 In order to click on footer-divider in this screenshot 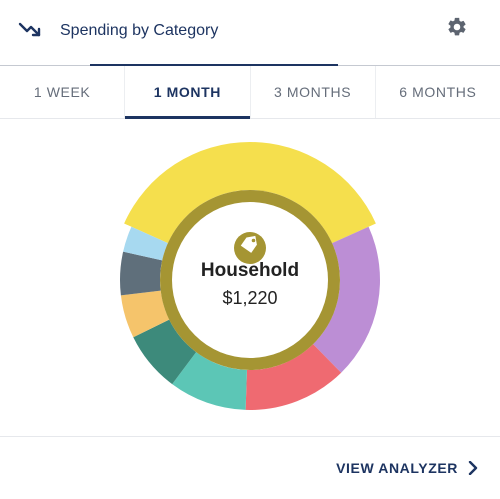, I will do `click(250, 436)`.